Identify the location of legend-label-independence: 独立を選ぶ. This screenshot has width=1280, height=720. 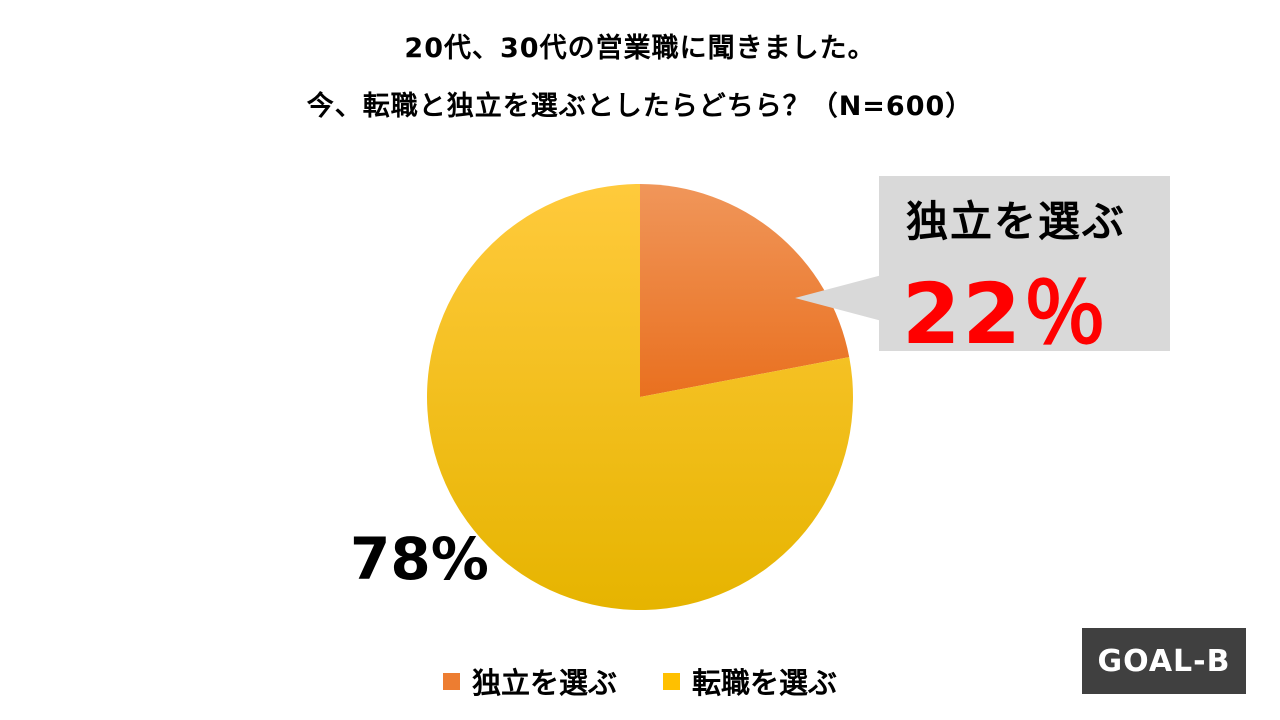
(544, 683).